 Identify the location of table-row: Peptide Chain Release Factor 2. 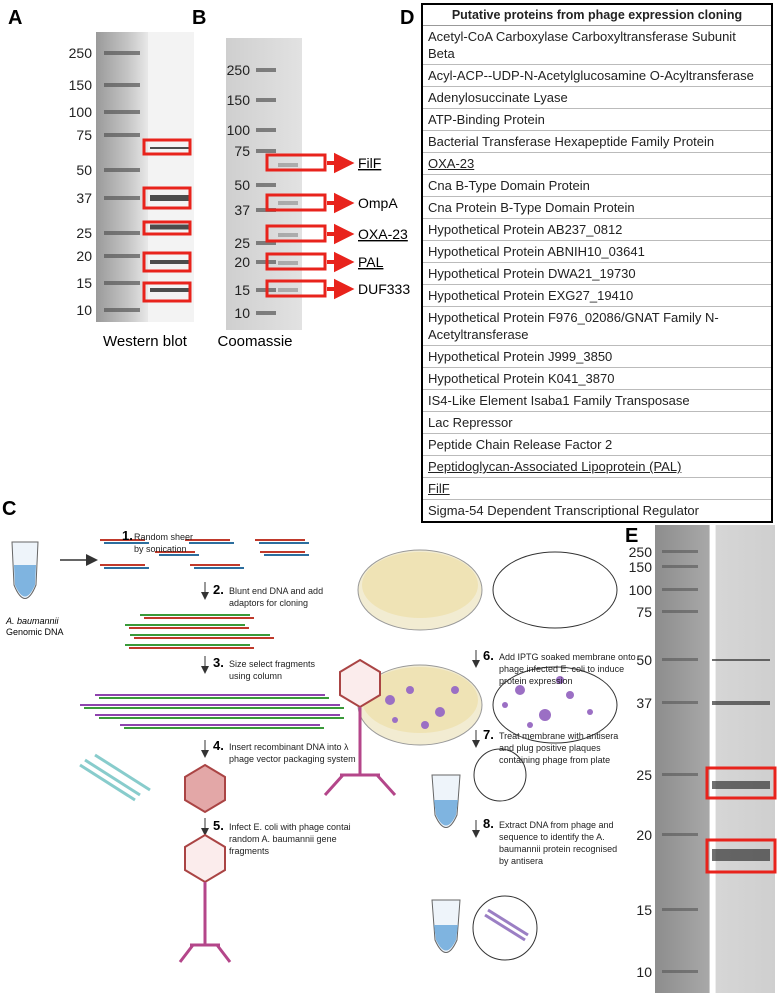
(597, 445).